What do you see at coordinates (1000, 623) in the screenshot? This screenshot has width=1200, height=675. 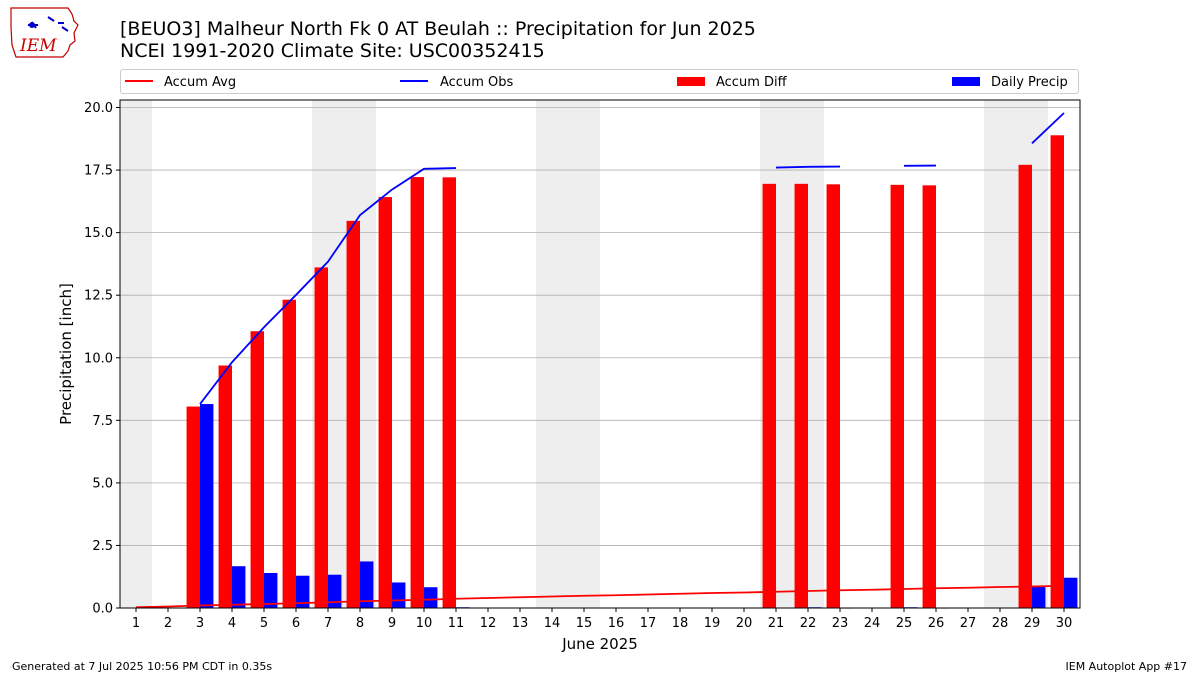 I see `x-tick-label-28: 28` at bounding box center [1000, 623].